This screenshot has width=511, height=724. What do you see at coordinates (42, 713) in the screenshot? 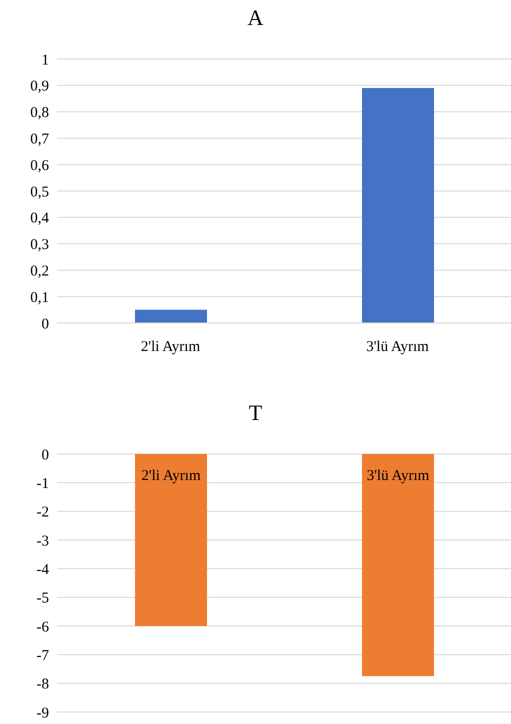
I see `y-tick-label: -9` at bounding box center [42, 713].